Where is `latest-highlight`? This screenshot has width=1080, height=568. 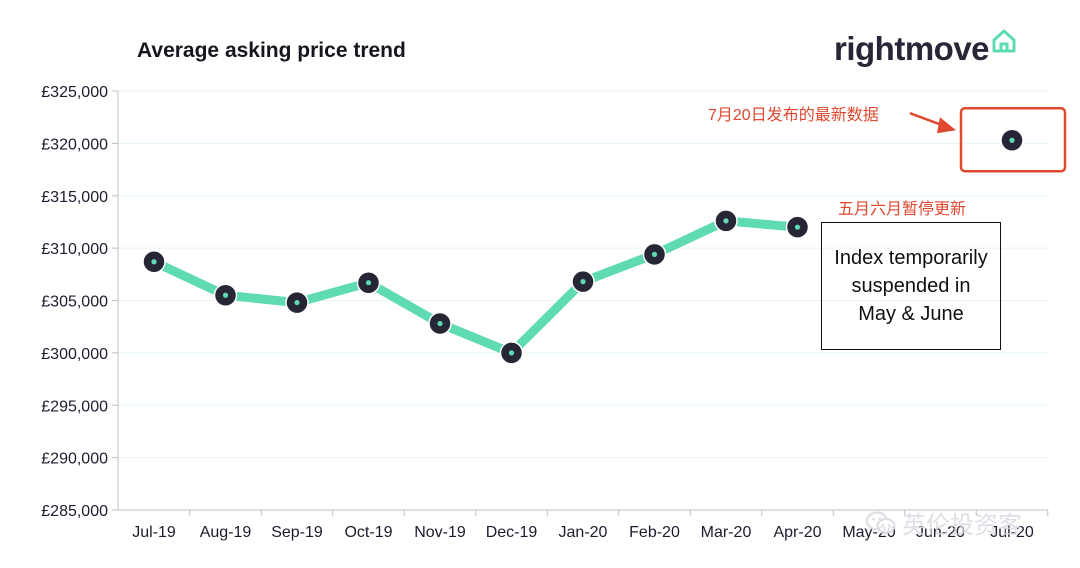
latest-highlight is located at coordinates (988, 139).